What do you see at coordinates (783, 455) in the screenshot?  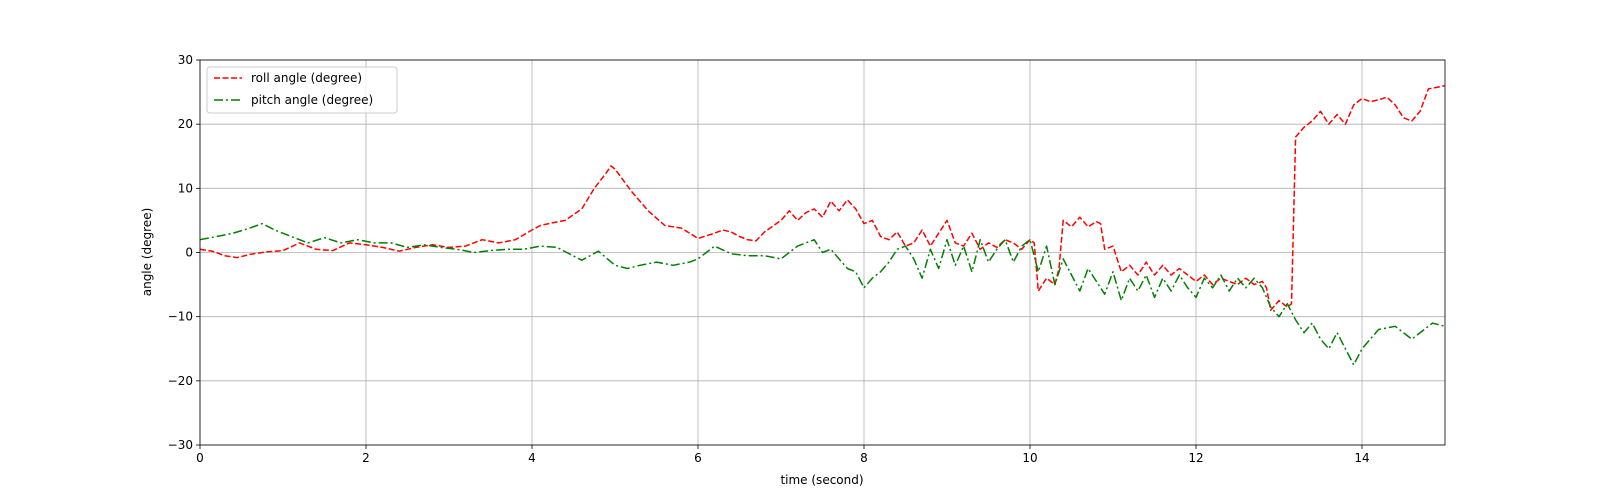 I see `x-axis: 0 2 4 6 8 10 12 14` at bounding box center [783, 455].